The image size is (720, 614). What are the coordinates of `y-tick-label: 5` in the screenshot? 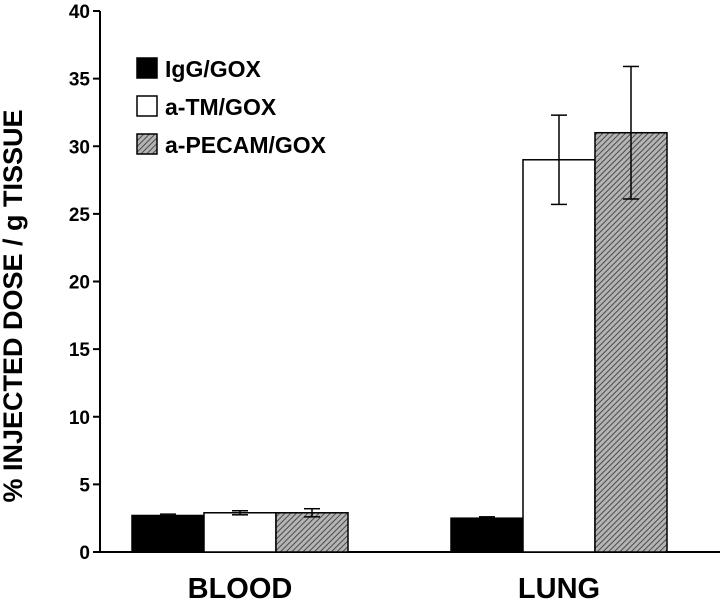 It's located at (84, 485).